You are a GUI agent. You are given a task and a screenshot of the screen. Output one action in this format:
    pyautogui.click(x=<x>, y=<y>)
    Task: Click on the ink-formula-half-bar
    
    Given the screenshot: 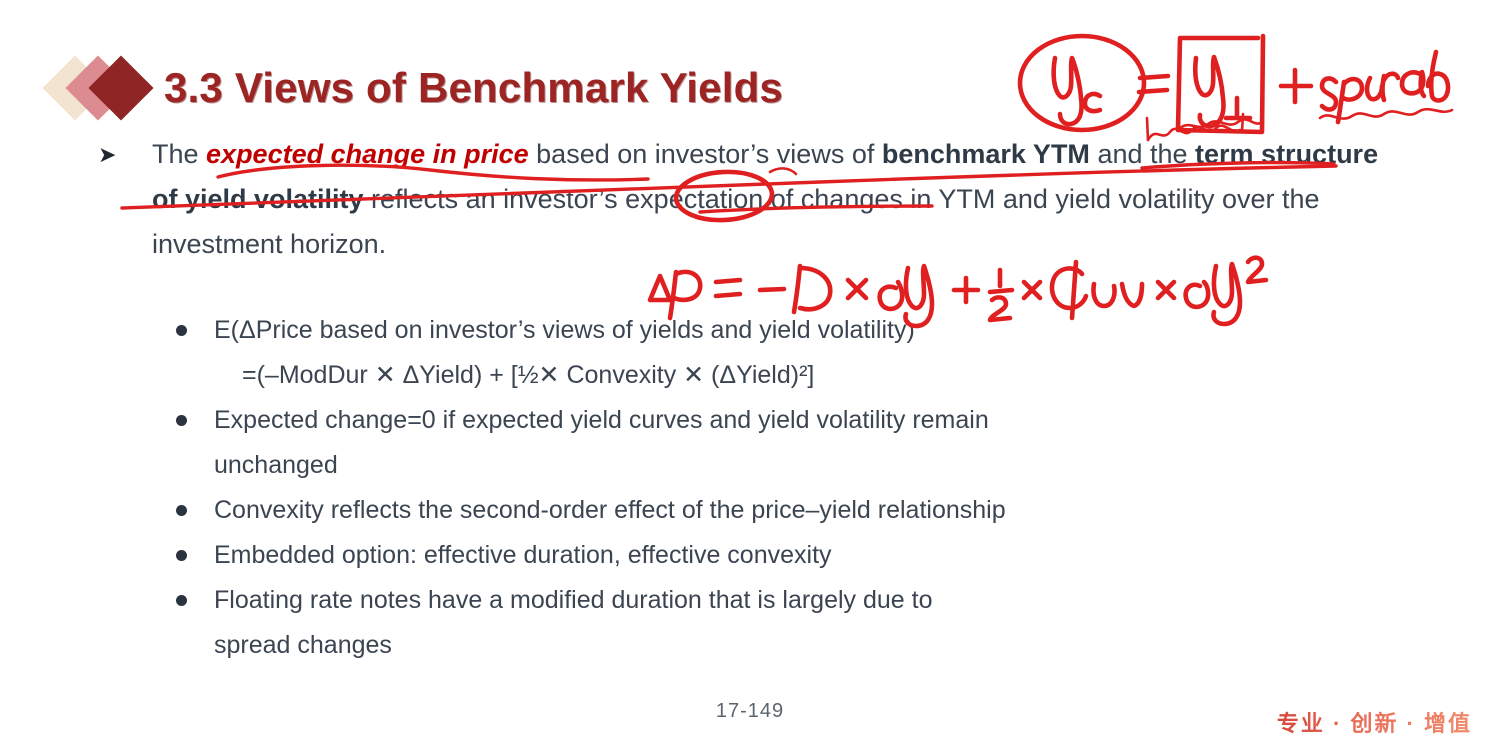 What is the action you would take?
    pyautogui.click(x=1001, y=291)
    